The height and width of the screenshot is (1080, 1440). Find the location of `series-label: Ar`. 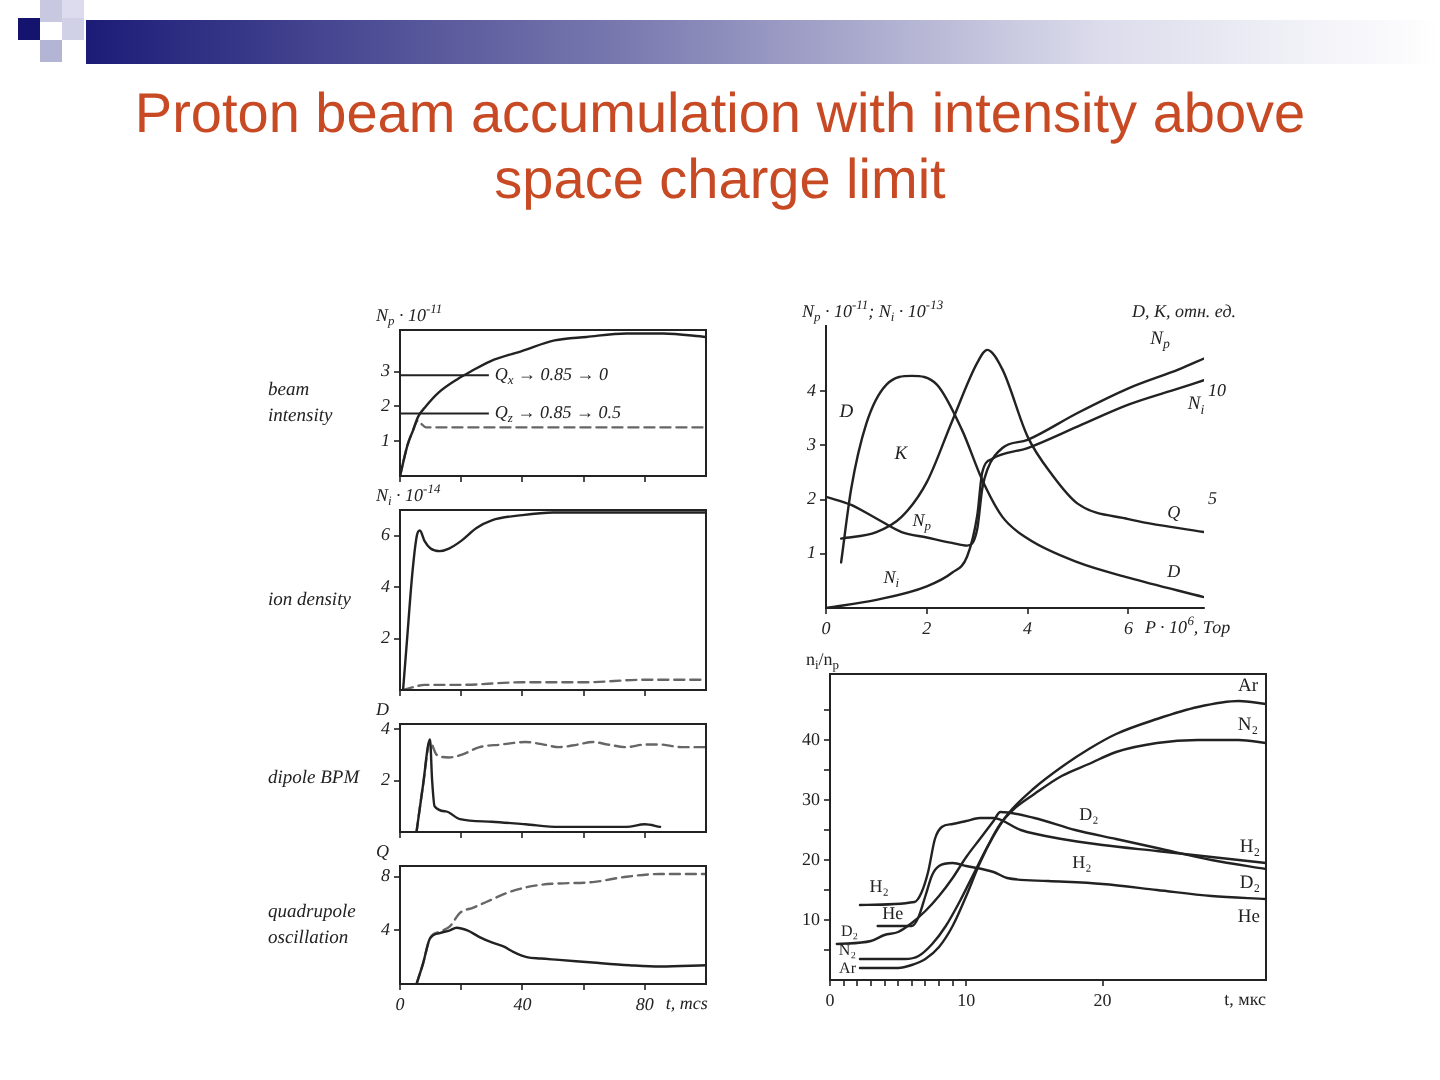

series-label: Ar is located at coordinates (1248, 687).